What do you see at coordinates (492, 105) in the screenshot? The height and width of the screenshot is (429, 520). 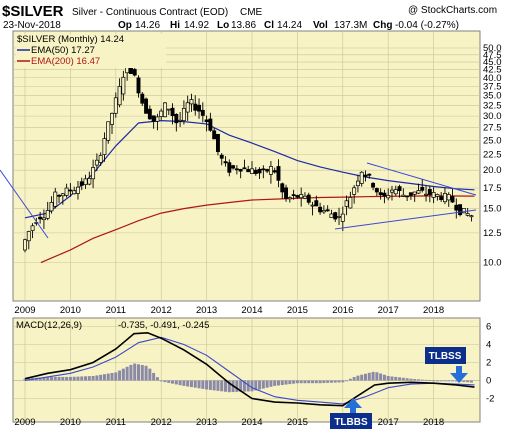 I see `price-y-tick: 32.5` at bounding box center [492, 105].